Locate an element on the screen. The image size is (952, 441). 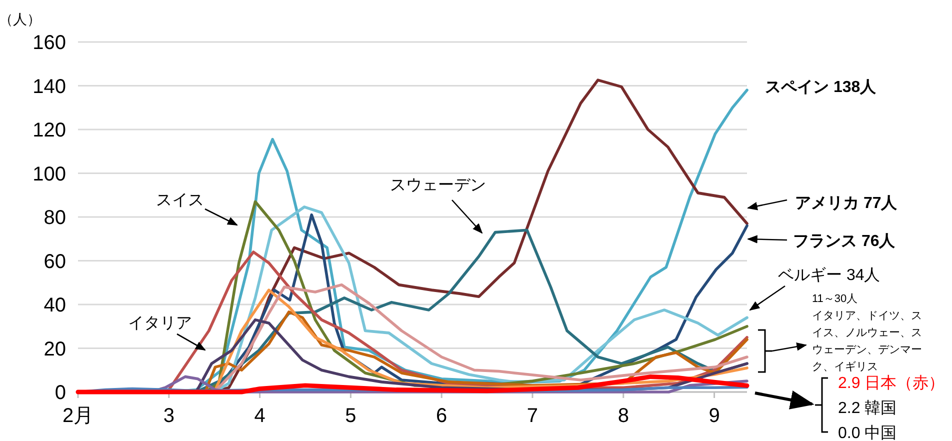
text: 11～30人 is located at coordinates (835, 299).